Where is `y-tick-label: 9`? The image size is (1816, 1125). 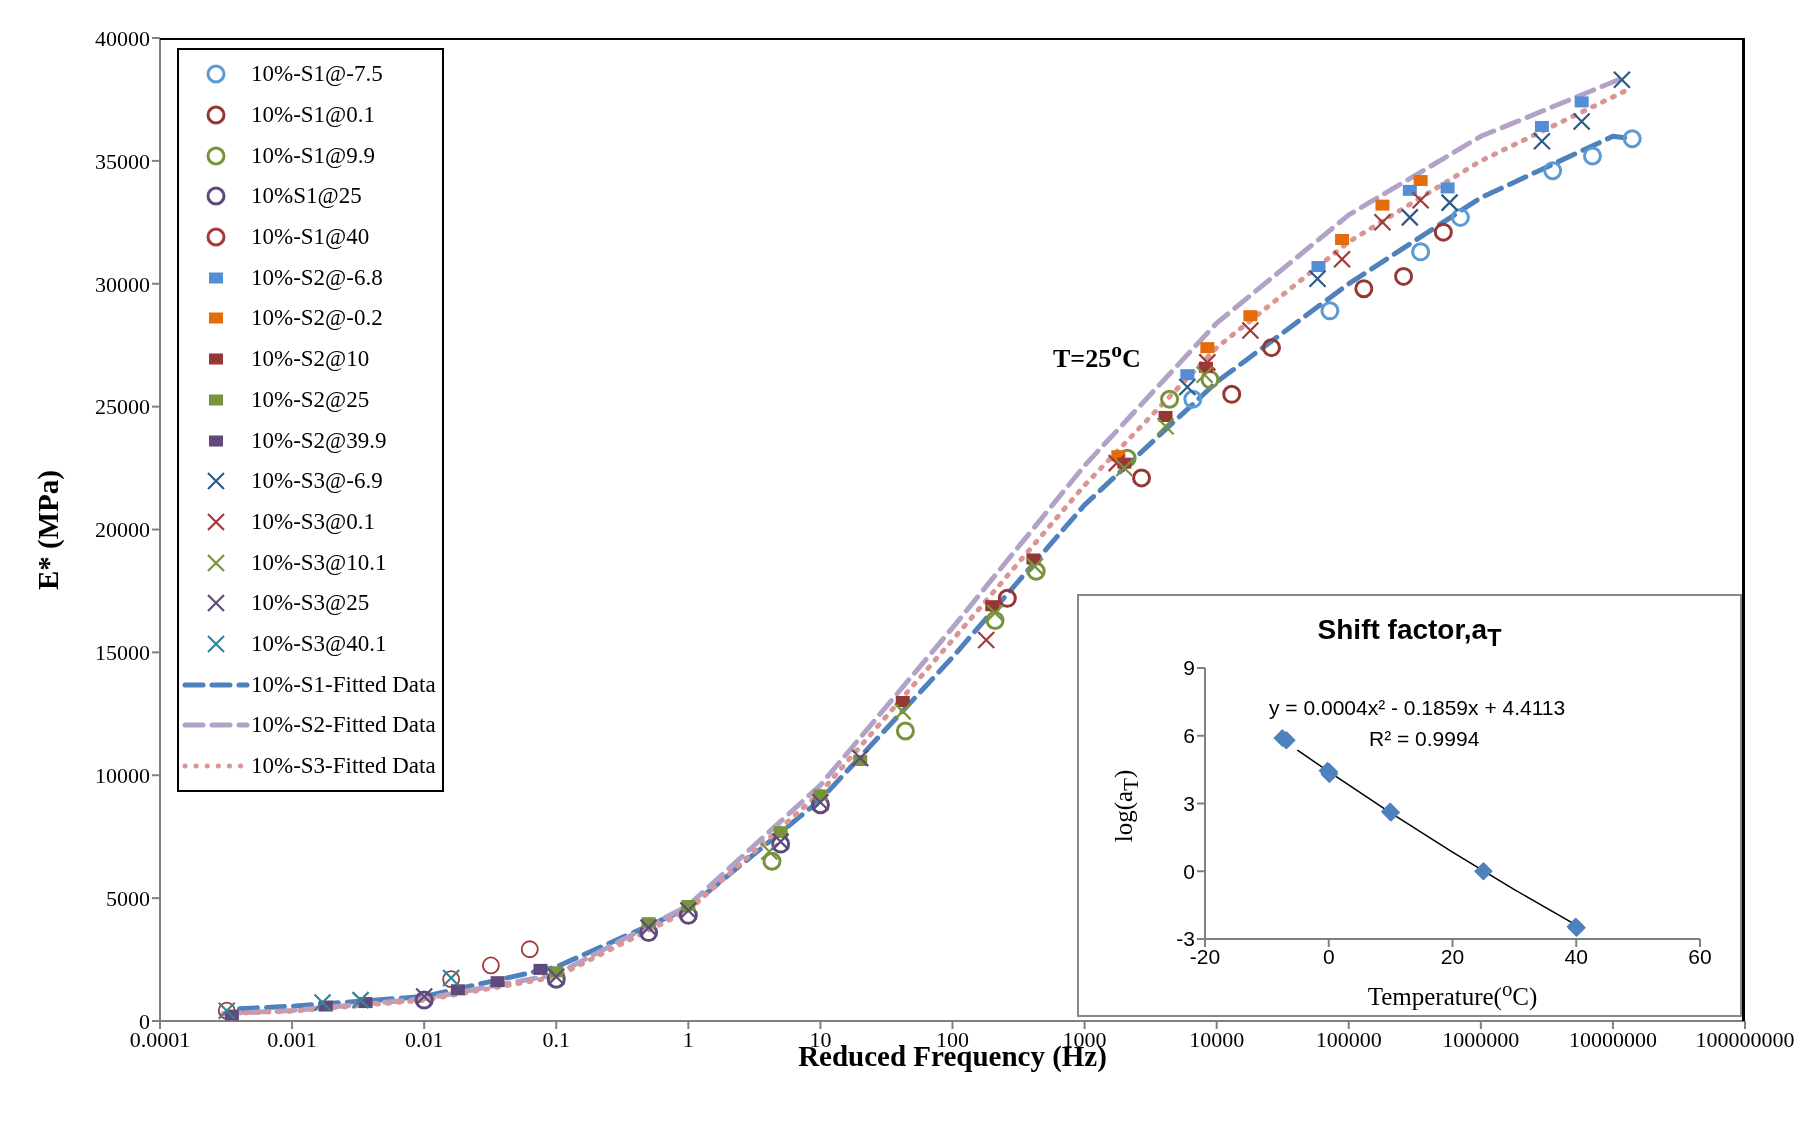 y-tick-label: 9 is located at coordinates (1189, 668).